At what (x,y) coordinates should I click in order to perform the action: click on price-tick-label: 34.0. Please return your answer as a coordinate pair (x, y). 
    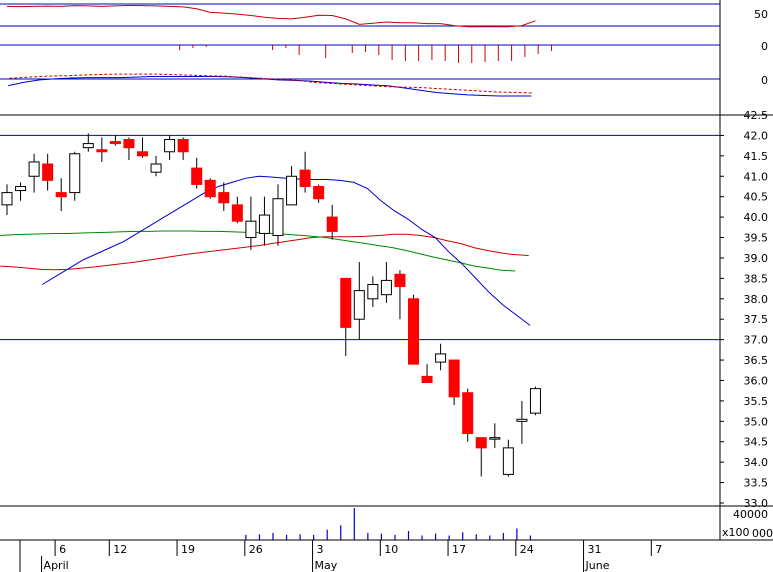
    Looking at the image, I should click on (756, 462).